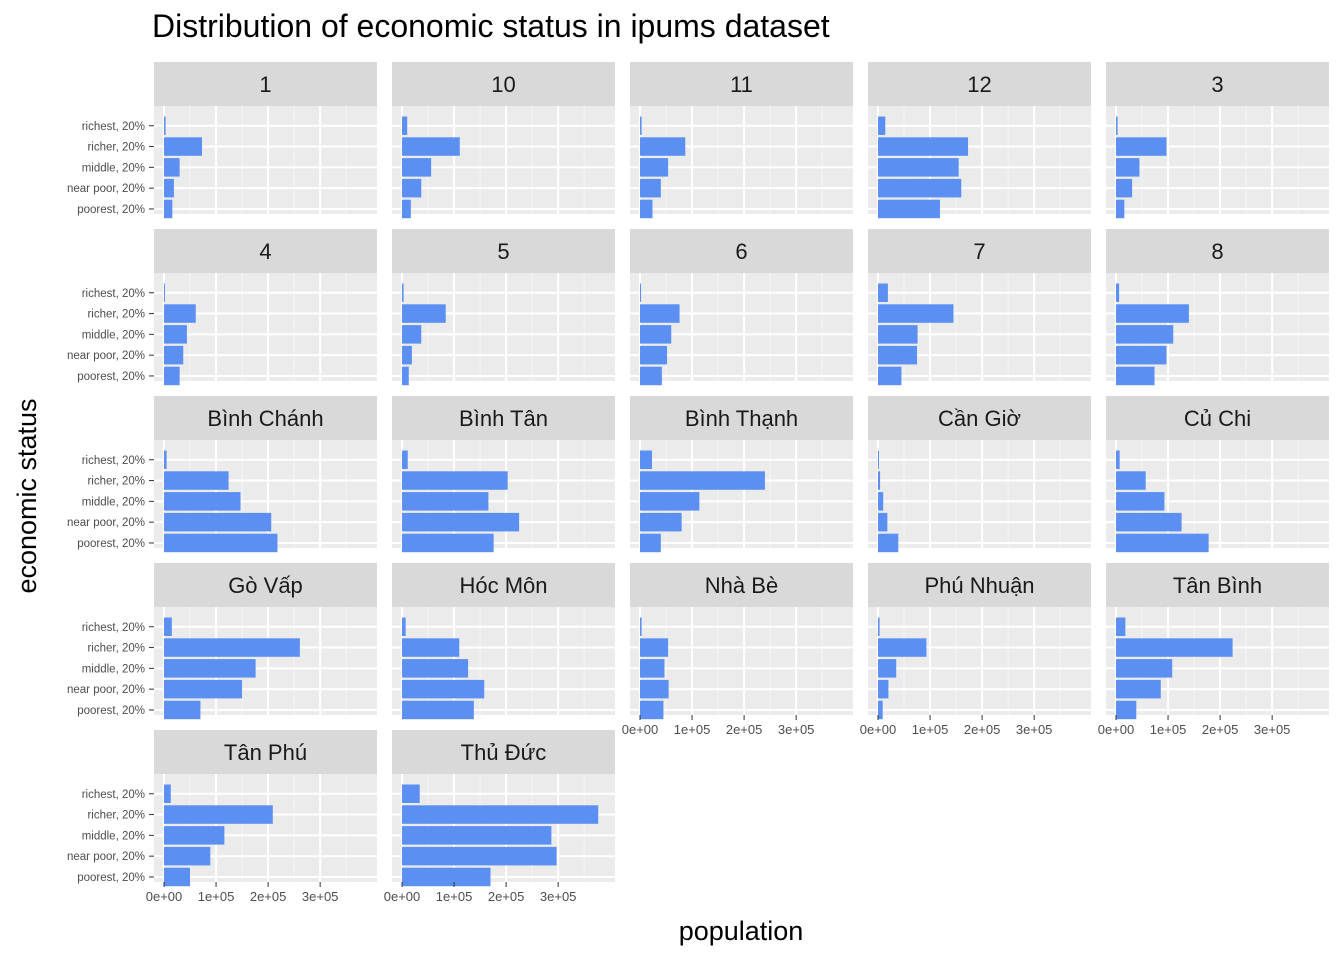 The image size is (1344, 960). Describe the element at coordinates (1217, 585) in the screenshot. I see `facet-label-tan-binh: Tân Bình` at that location.